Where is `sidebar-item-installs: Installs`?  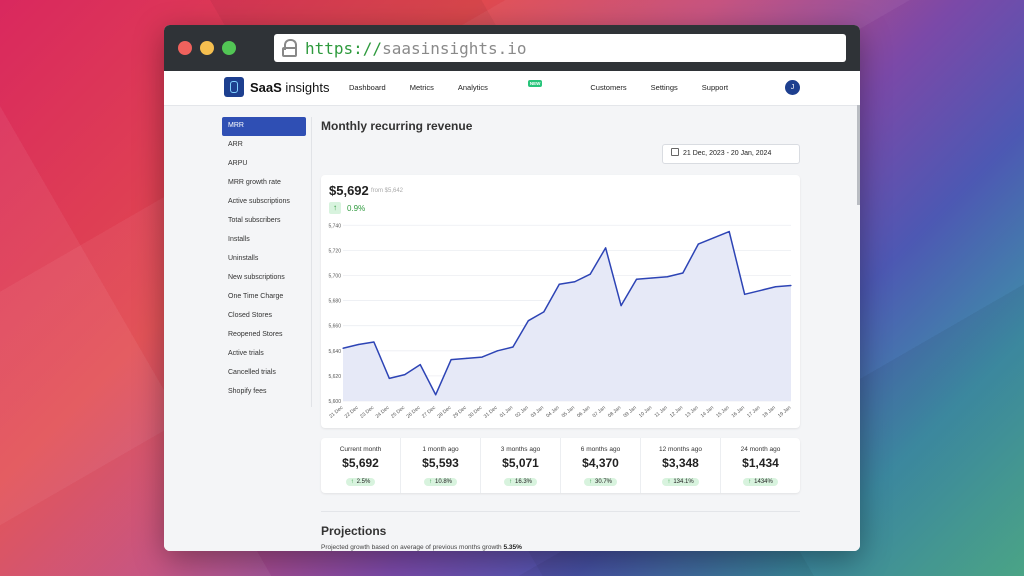 sidebar-item-installs: Installs is located at coordinates (264, 240).